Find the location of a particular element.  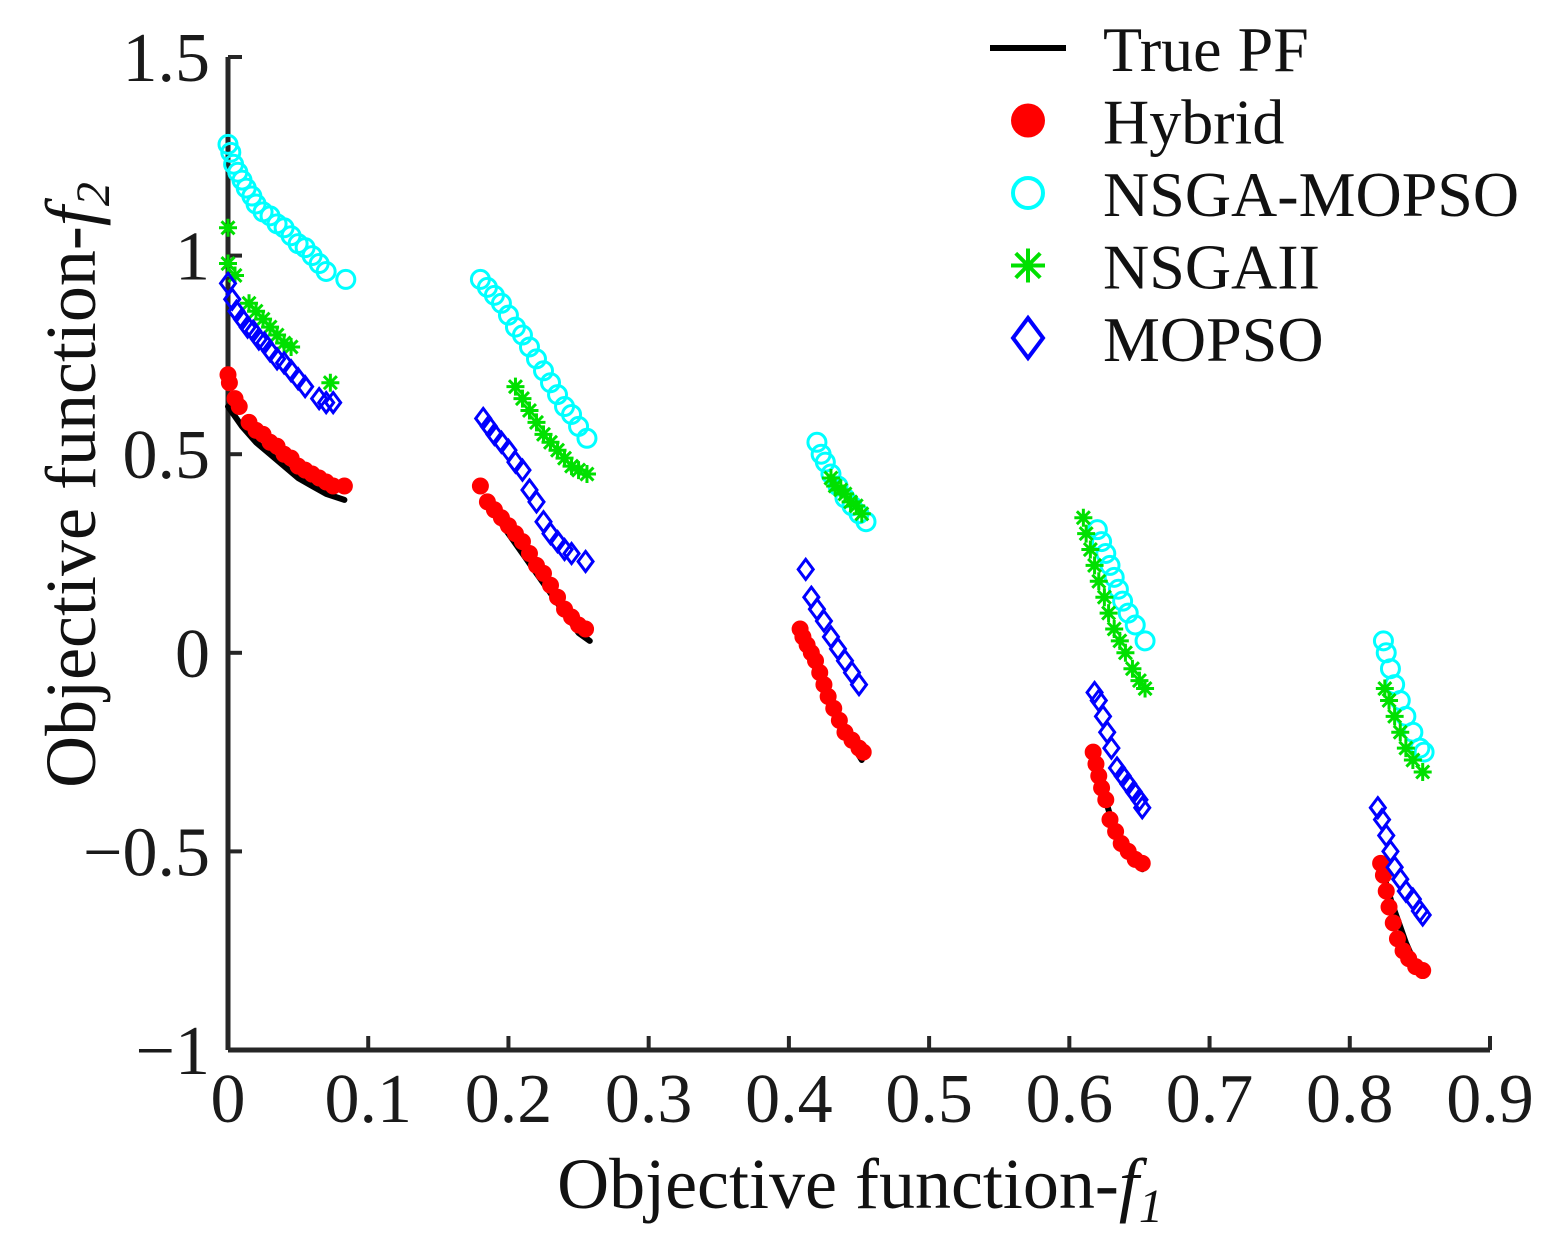

legend-item-true-pf: True PF is located at coordinates (1149, 49).